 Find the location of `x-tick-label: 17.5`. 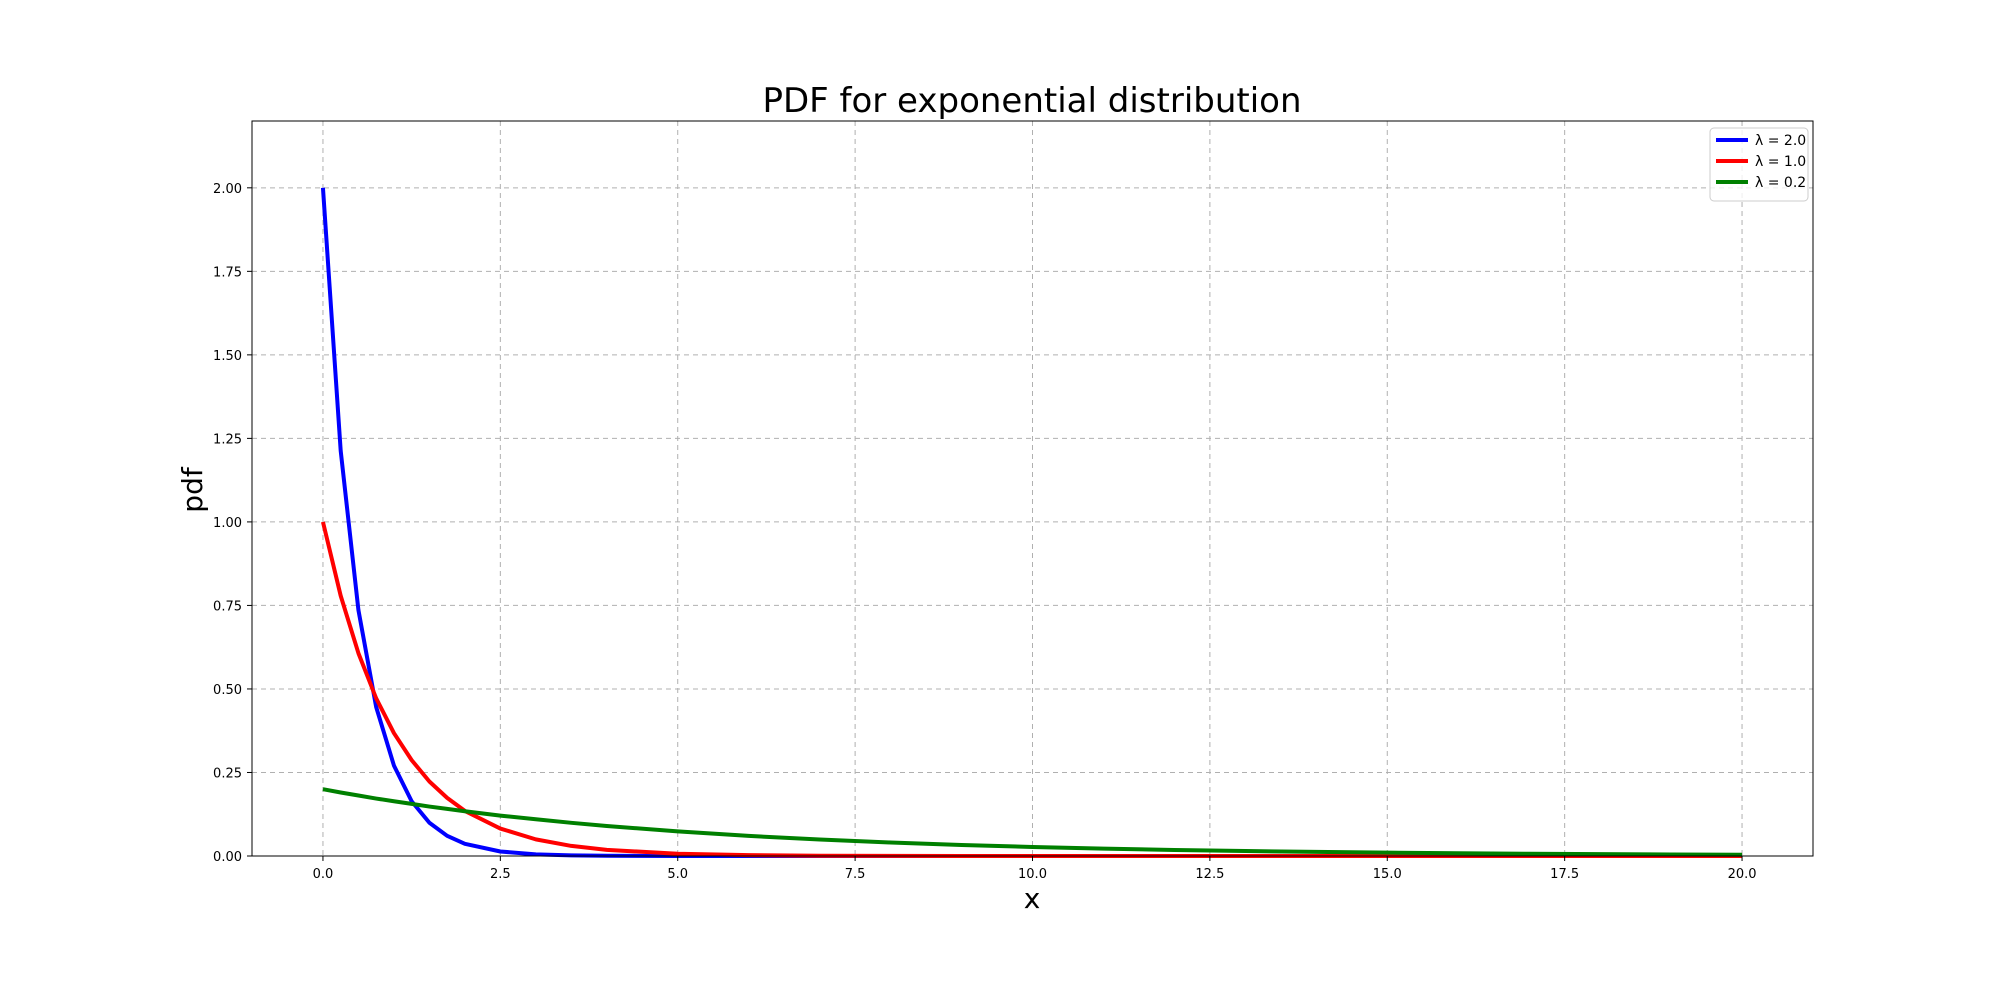

x-tick-label: 17.5 is located at coordinates (1564, 874).